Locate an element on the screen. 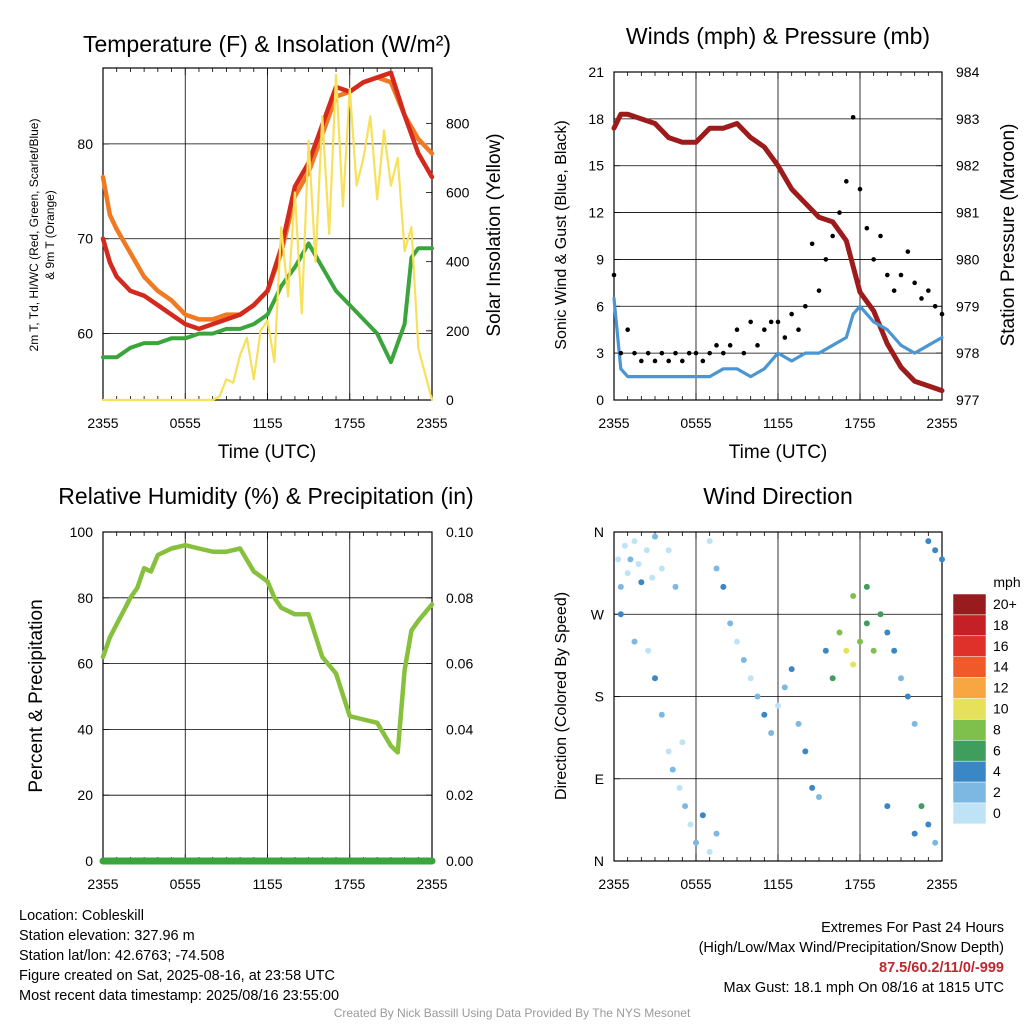 The image size is (1024, 1024). rh-y2-tick-label: 0.02 is located at coordinates (459, 795).